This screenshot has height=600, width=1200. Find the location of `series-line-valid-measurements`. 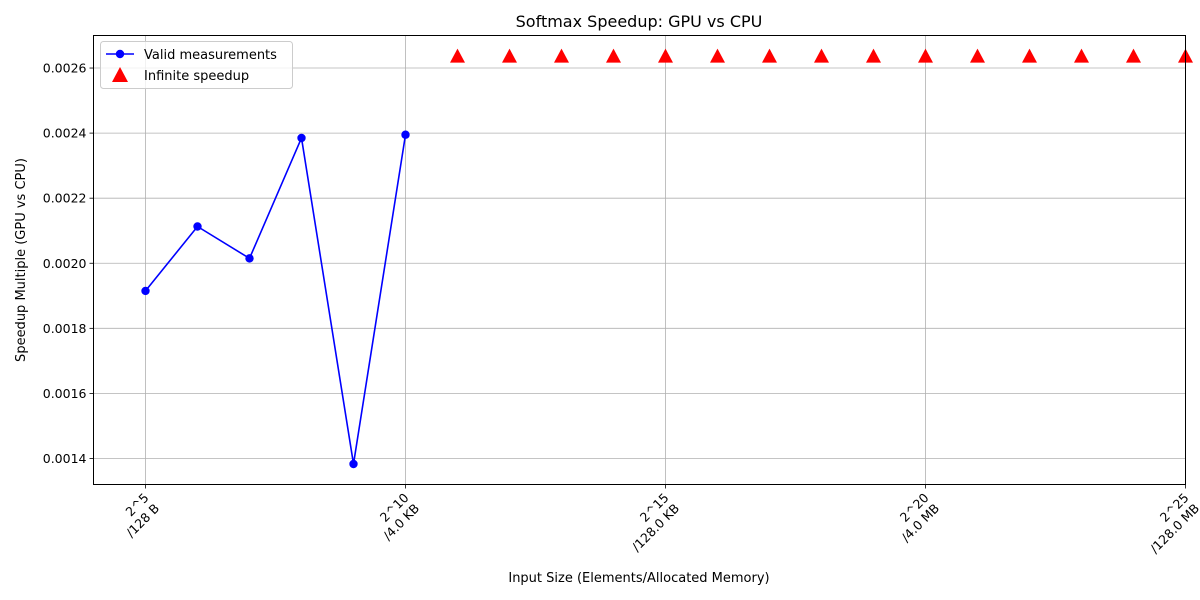

series-line-valid-measurements is located at coordinates (275, 299).